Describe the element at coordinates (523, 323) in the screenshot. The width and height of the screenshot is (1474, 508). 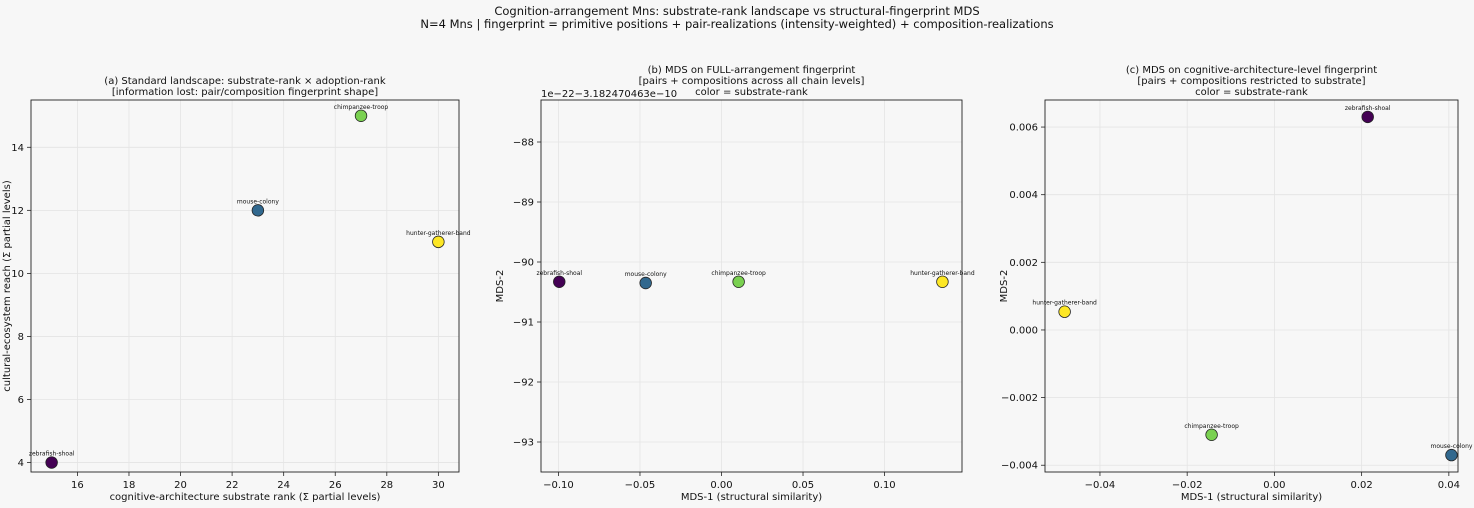
I see `y-tick-label: −91` at that location.